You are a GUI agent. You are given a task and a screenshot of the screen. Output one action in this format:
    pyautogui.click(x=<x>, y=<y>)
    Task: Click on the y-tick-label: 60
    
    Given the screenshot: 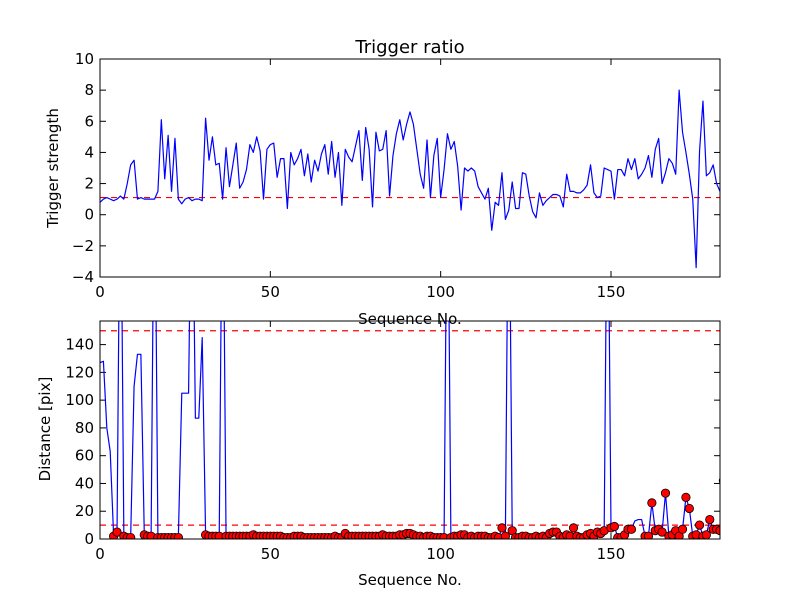 What is the action you would take?
    pyautogui.click(x=84, y=456)
    